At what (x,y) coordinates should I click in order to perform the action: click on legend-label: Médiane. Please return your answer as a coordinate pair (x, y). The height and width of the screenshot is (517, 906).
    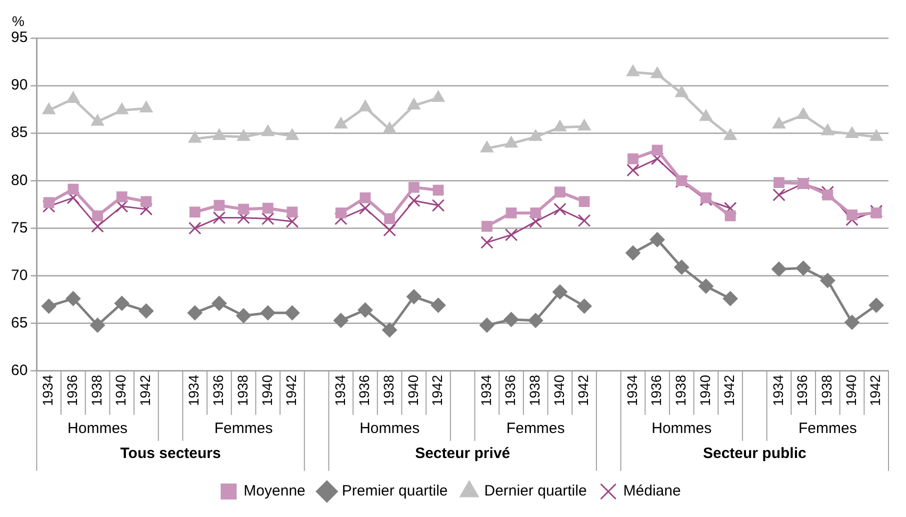
    Looking at the image, I should click on (652, 491).